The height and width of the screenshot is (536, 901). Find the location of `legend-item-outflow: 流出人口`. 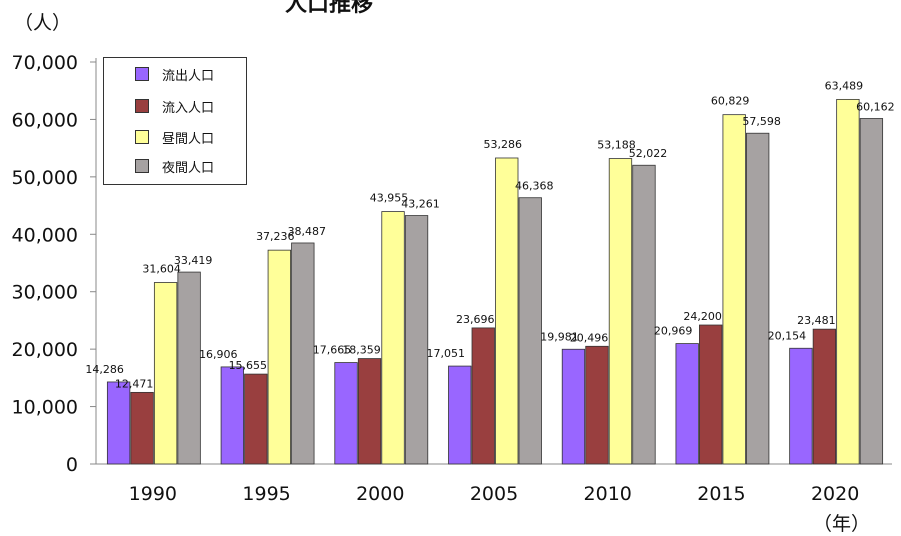

legend-item-outflow: 流出人口 is located at coordinates (174, 74).